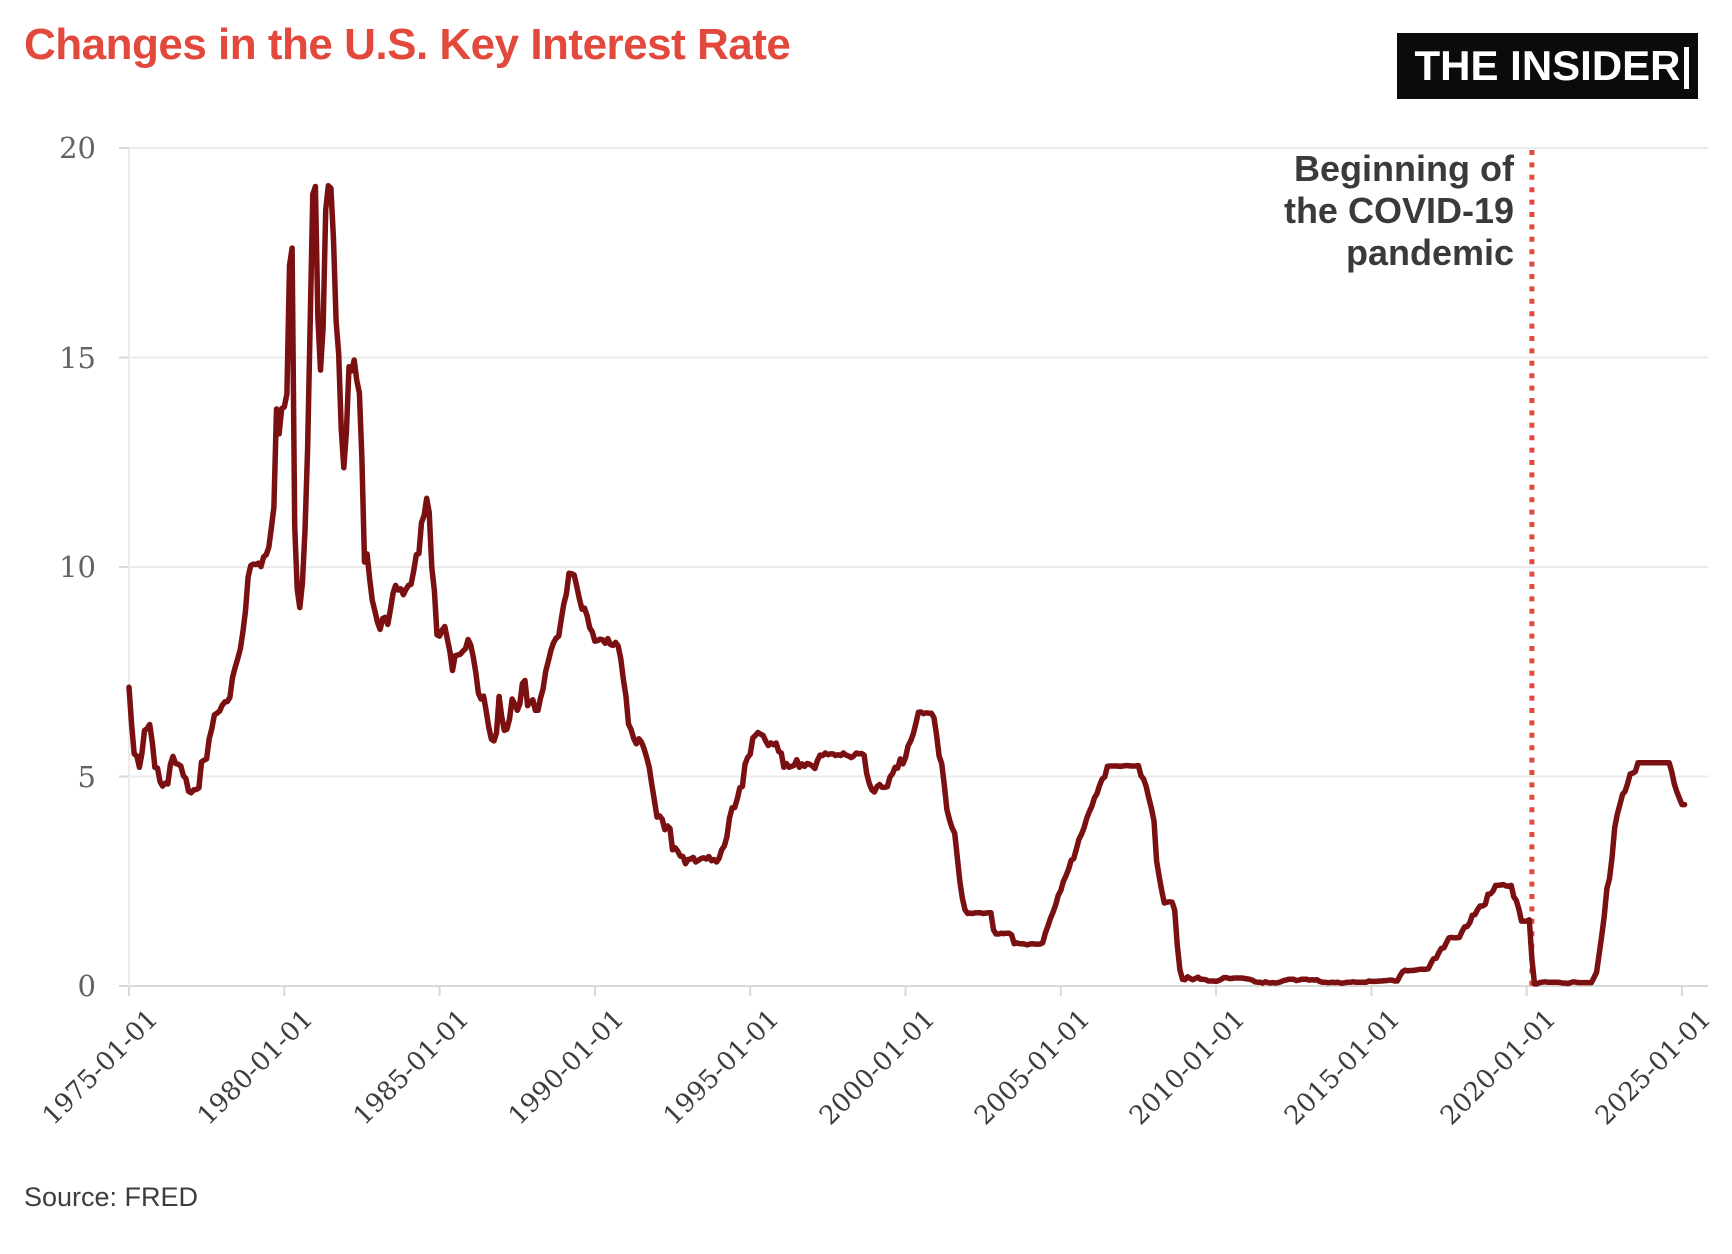 This screenshot has height=1254, width=1732. I want to click on brand-logo-text: THE INSIDER, so click(1547, 65).